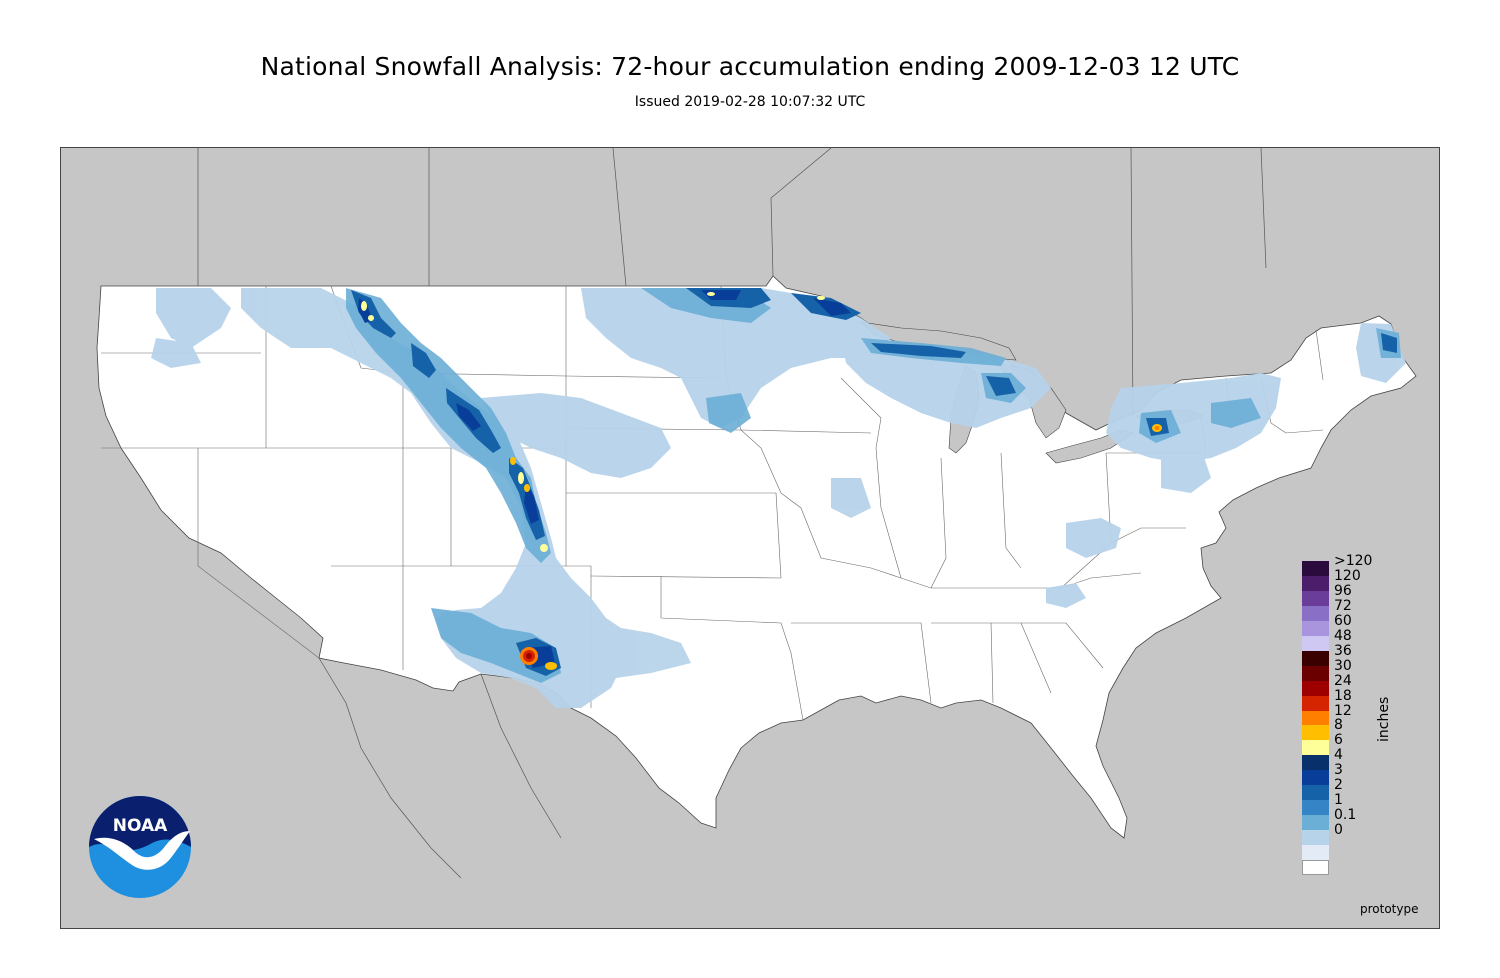 Image resolution: width=1500 pixels, height=978 pixels. I want to click on legend-label: 6, so click(1338, 740).